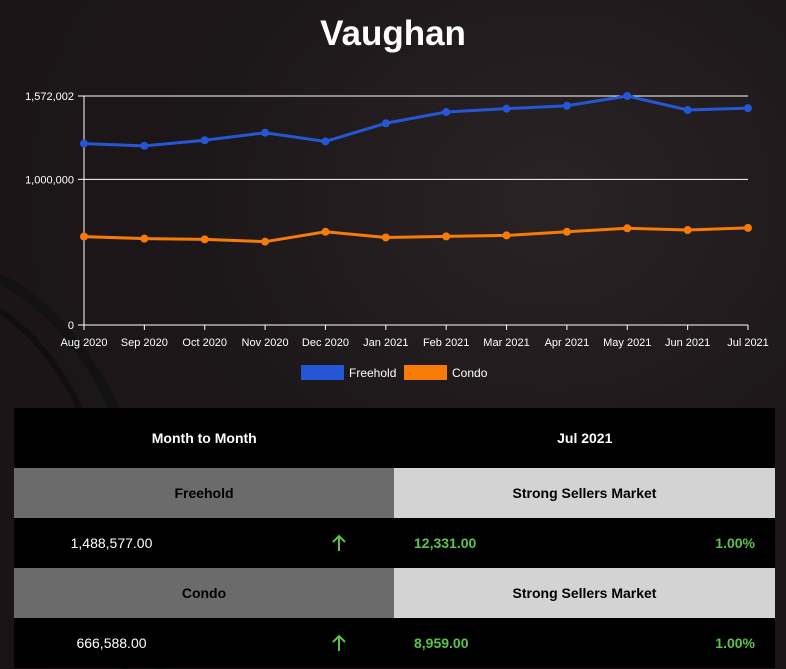 The width and height of the screenshot is (786, 669). What do you see at coordinates (204, 493) in the screenshot?
I see `category-label: Freehold` at bounding box center [204, 493].